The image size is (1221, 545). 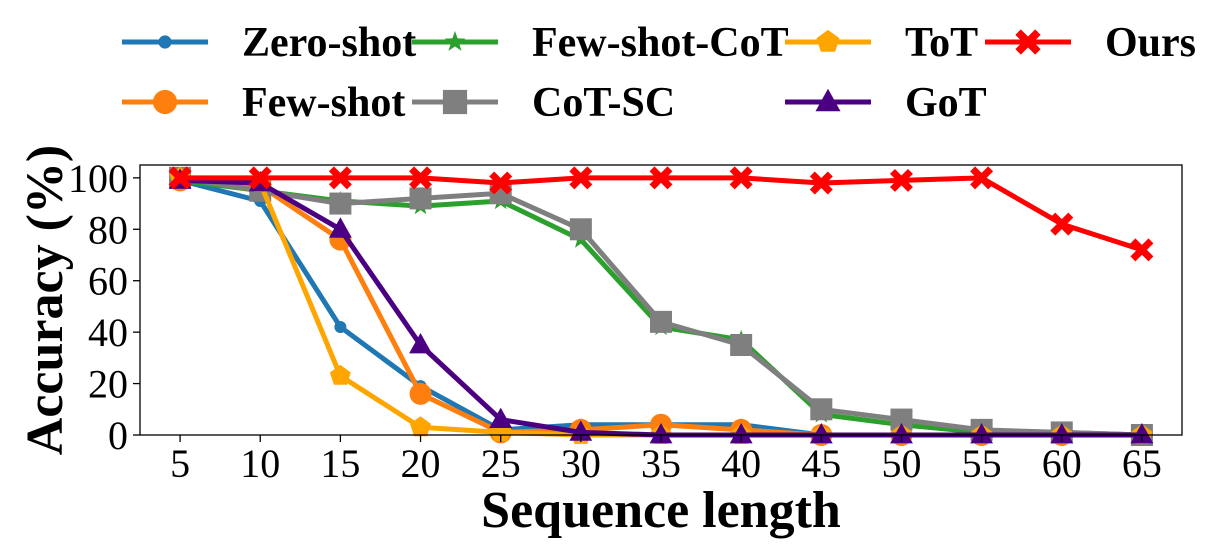 I want to click on series-line, so click(x=661, y=214).